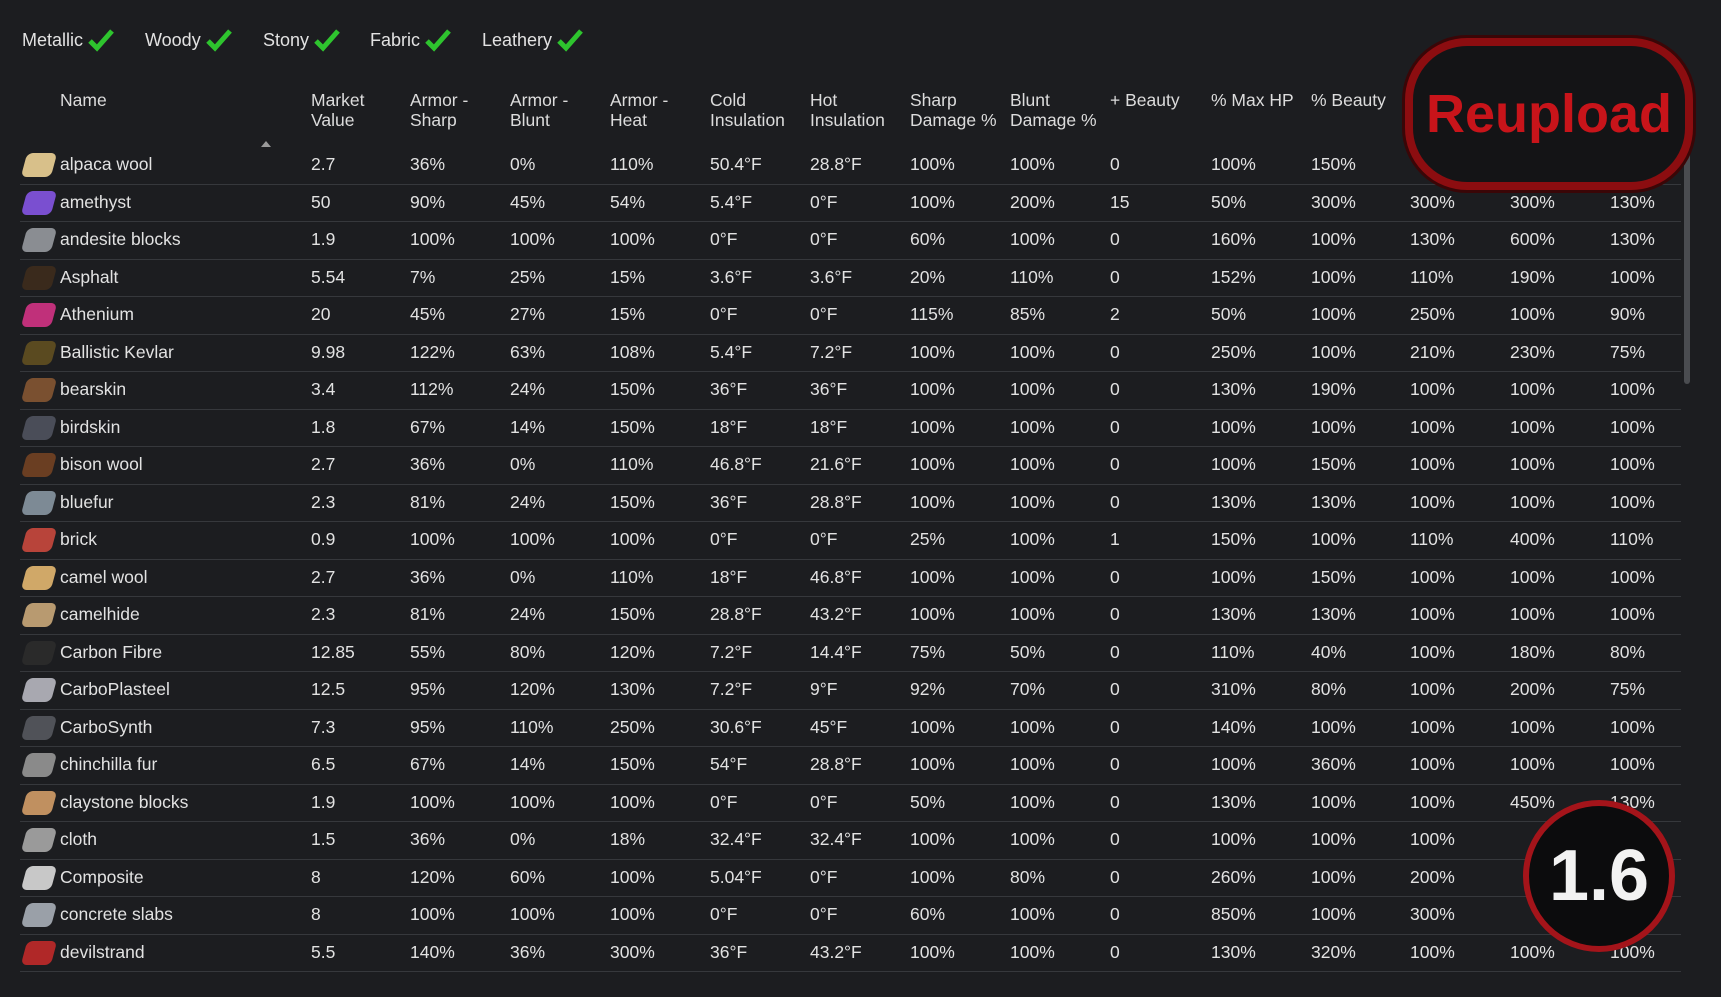 The height and width of the screenshot is (997, 1721). What do you see at coordinates (333, 651) in the screenshot?
I see `stat-cell: 12.85` at bounding box center [333, 651].